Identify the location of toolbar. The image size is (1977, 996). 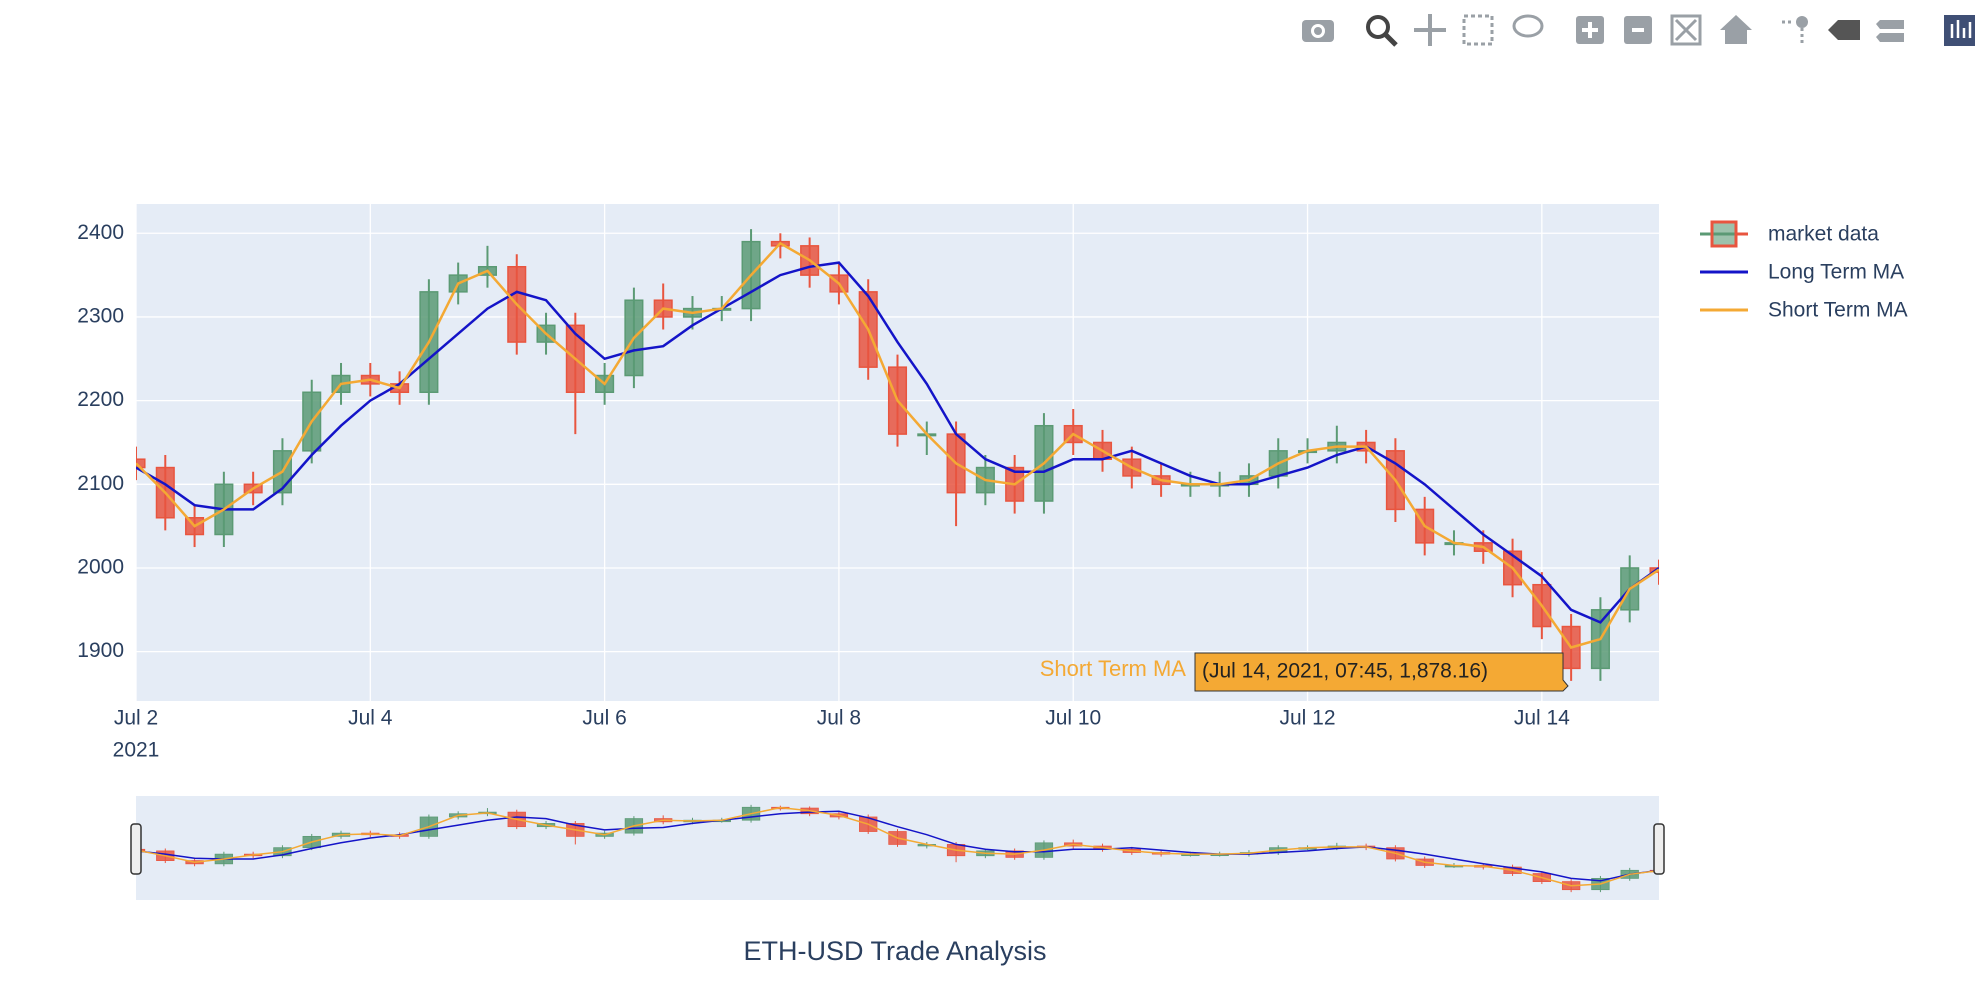
(1638, 30).